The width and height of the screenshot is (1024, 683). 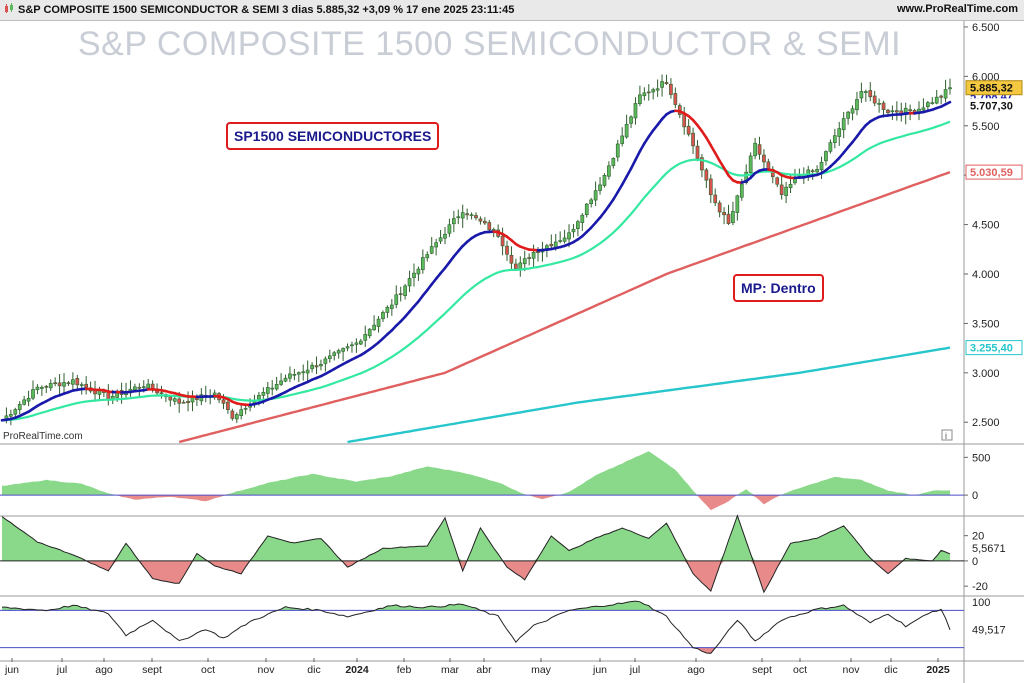 I want to click on credit-label: ProRealTime.com, so click(x=43, y=436).